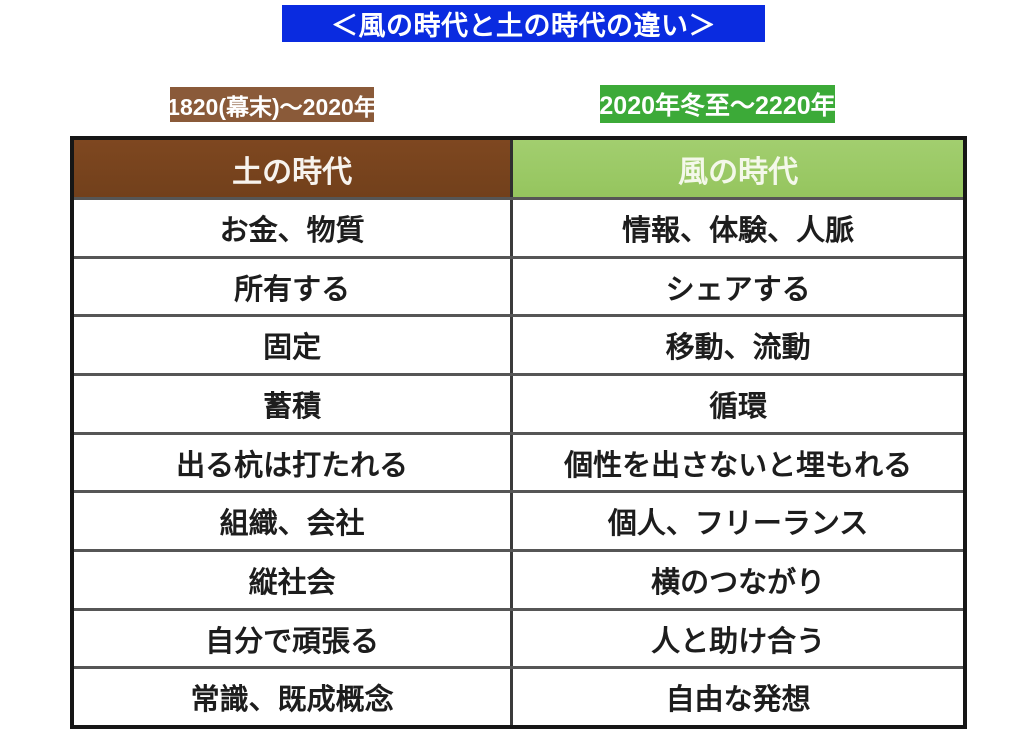 The image size is (1024, 743). What do you see at coordinates (518, 402) in the screenshot?
I see `table-row: 蓄積 循環` at bounding box center [518, 402].